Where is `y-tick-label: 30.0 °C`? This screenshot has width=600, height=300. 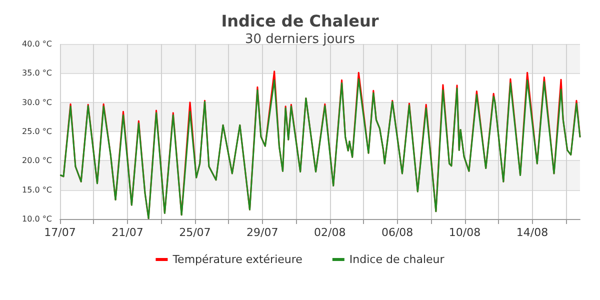 y-tick-label: 30.0 °C is located at coordinates (37, 102).